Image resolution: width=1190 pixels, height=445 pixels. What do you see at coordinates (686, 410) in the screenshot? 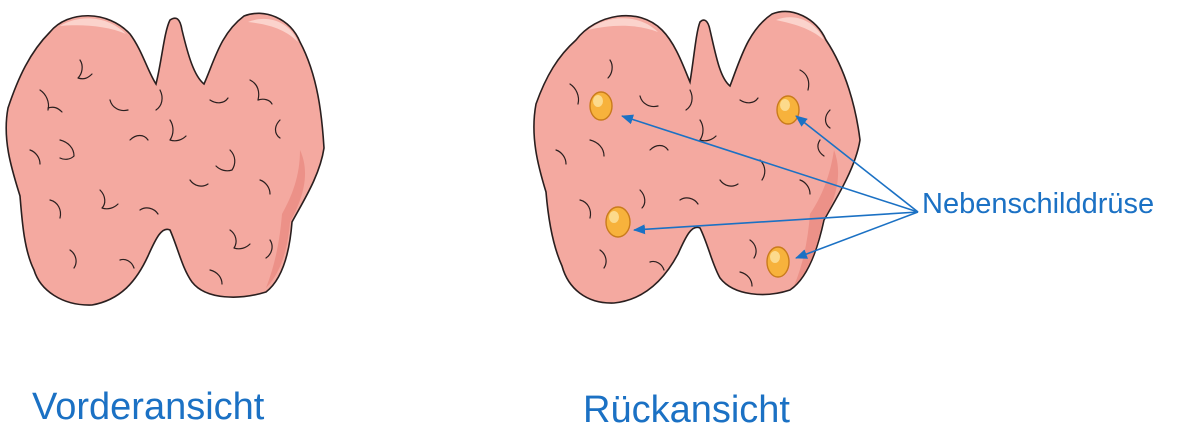
I see `back-view-label: Rückansicht` at bounding box center [686, 410].